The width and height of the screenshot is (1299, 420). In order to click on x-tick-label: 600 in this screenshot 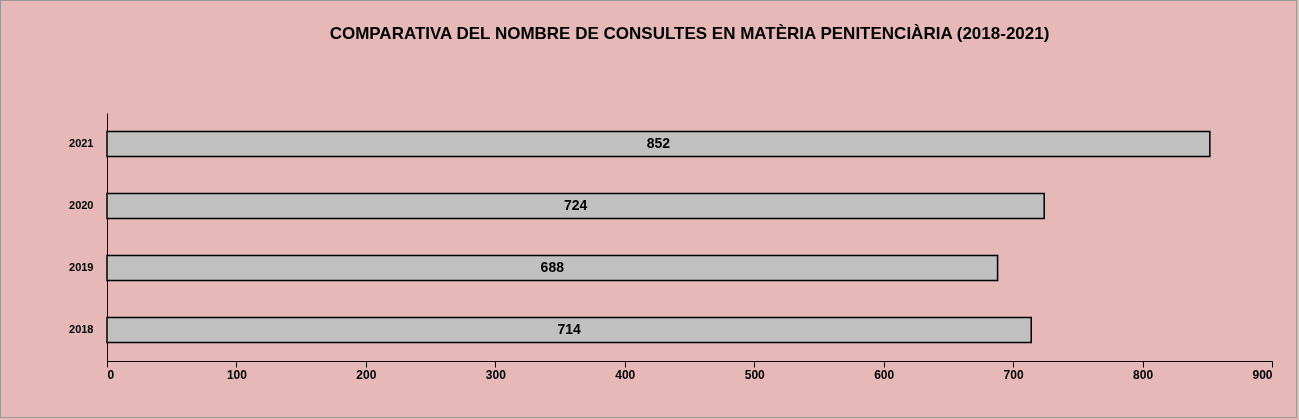, I will do `click(884, 374)`.